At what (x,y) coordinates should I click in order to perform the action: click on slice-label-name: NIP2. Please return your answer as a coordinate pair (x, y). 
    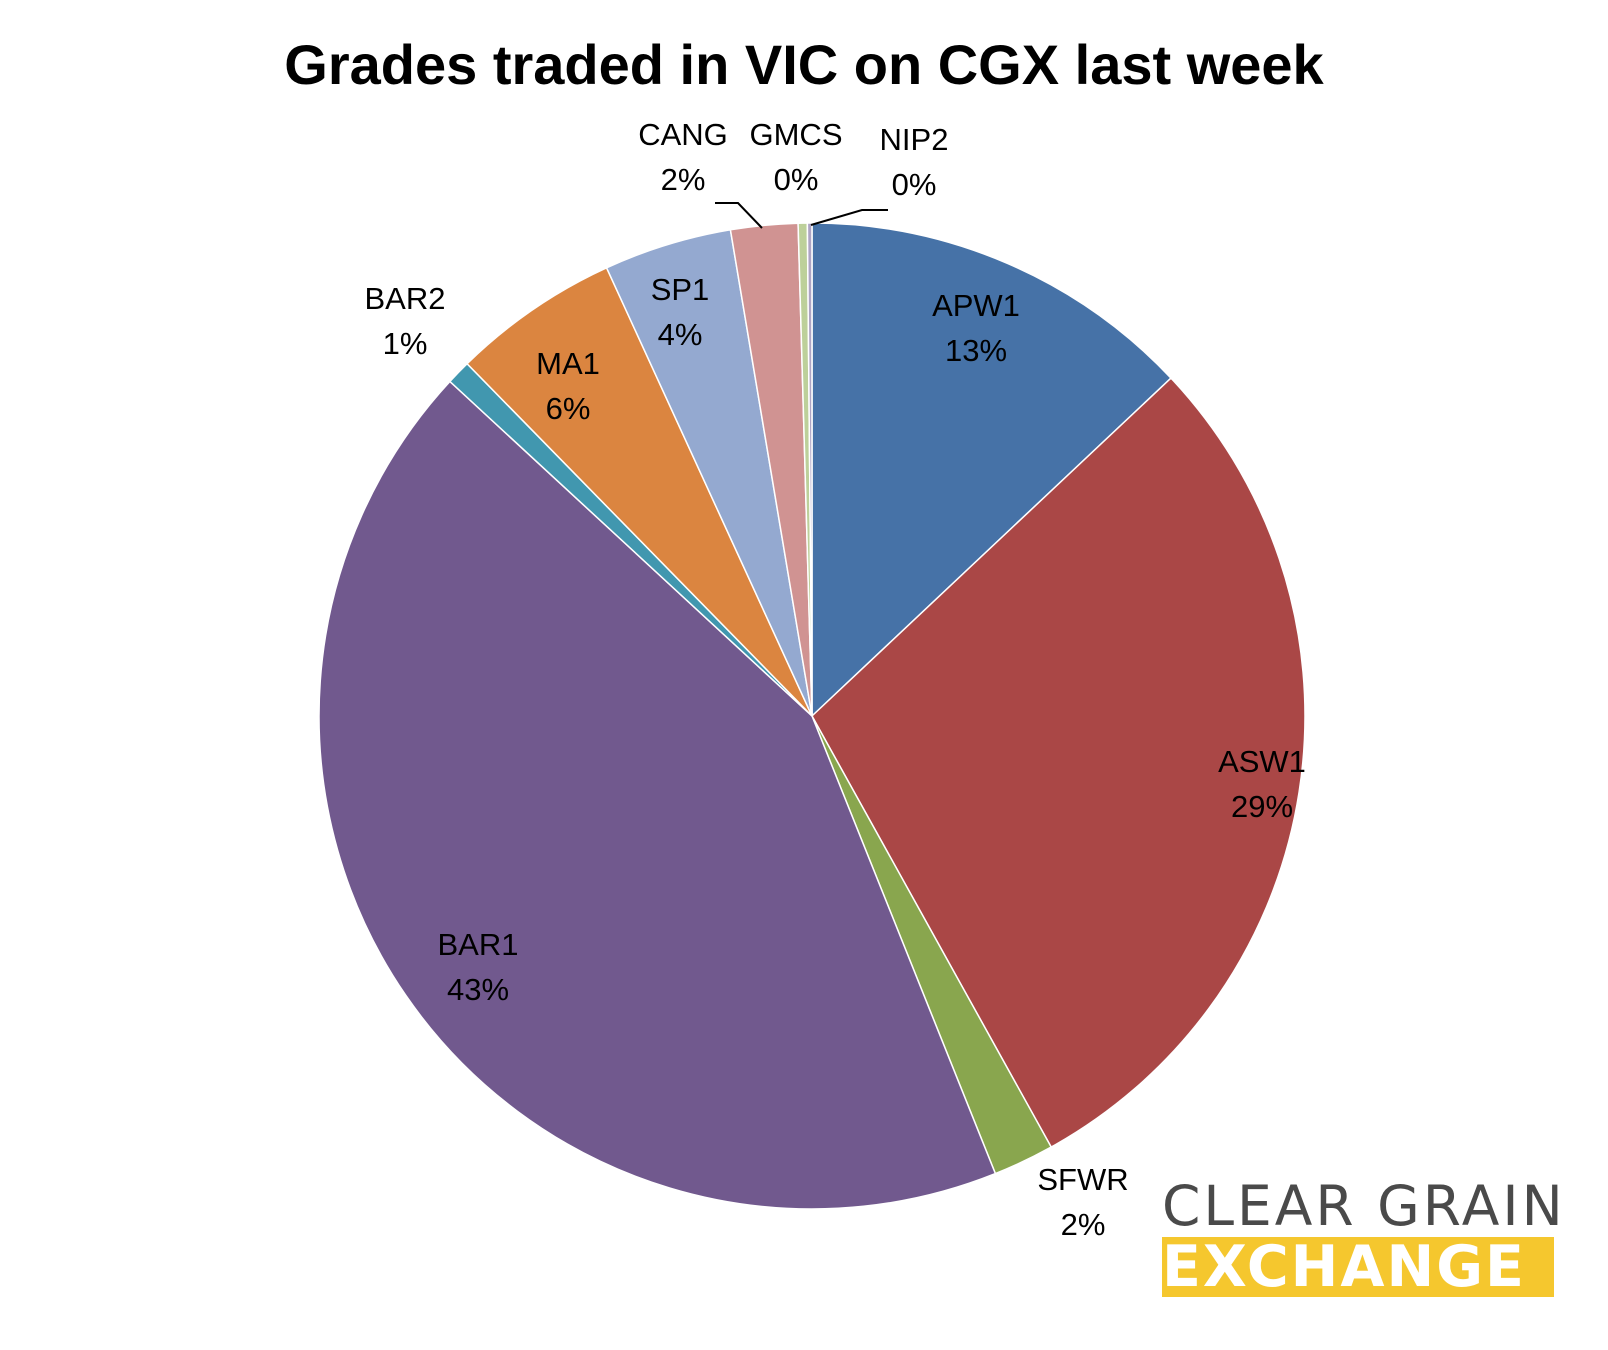
    Looking at the image, I should click on (914, 139).